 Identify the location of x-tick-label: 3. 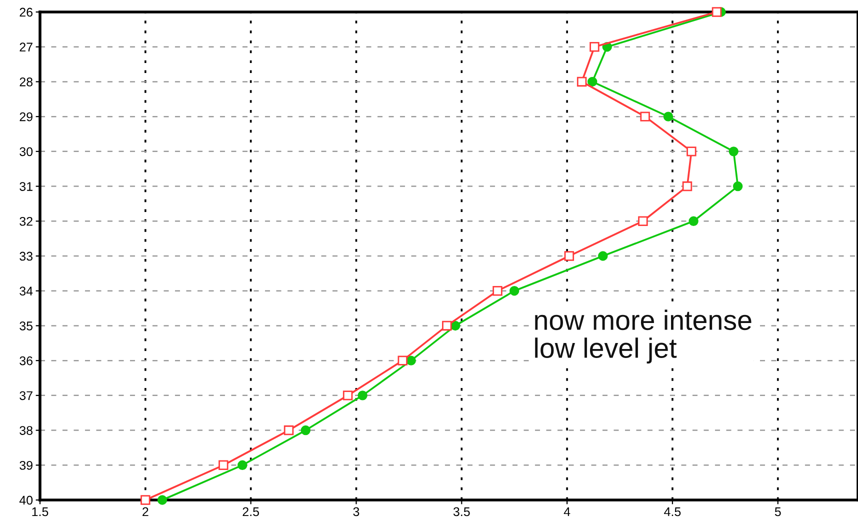
(356, 511).